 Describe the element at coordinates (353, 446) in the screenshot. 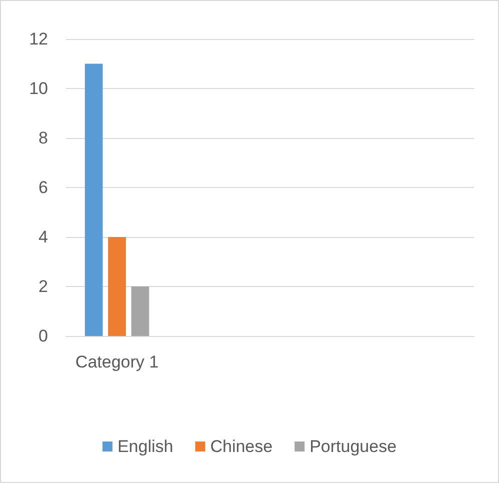

I see `legend-label: Portuguese` at that location.